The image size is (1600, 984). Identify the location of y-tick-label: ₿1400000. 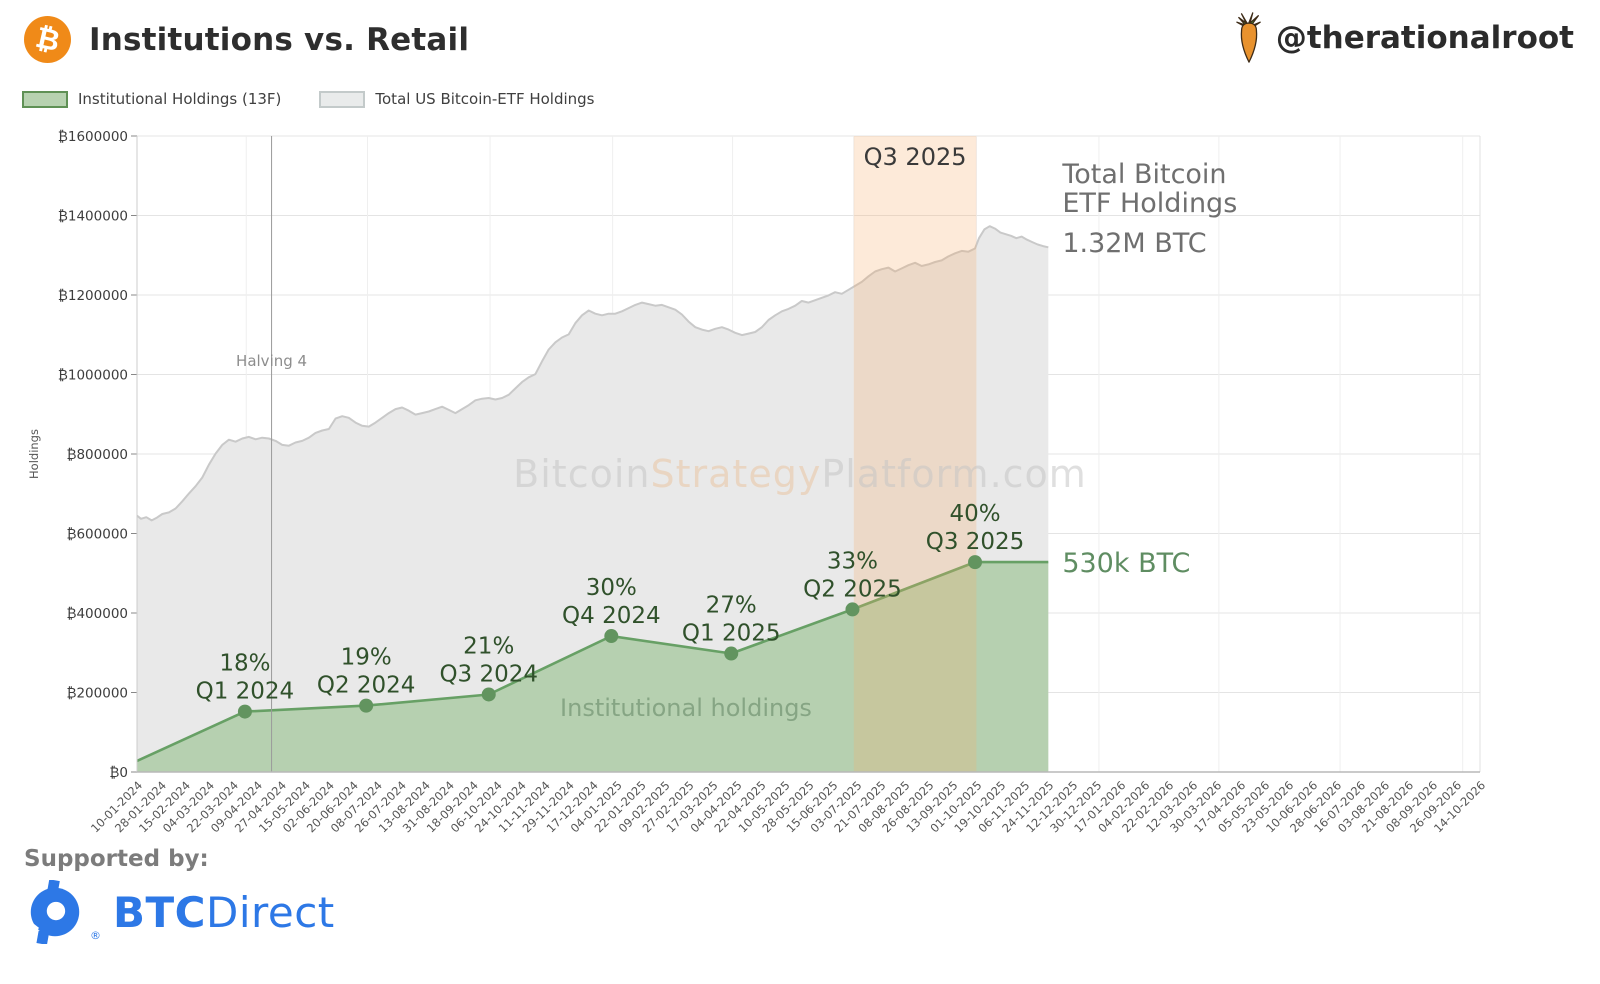
(93, 217).